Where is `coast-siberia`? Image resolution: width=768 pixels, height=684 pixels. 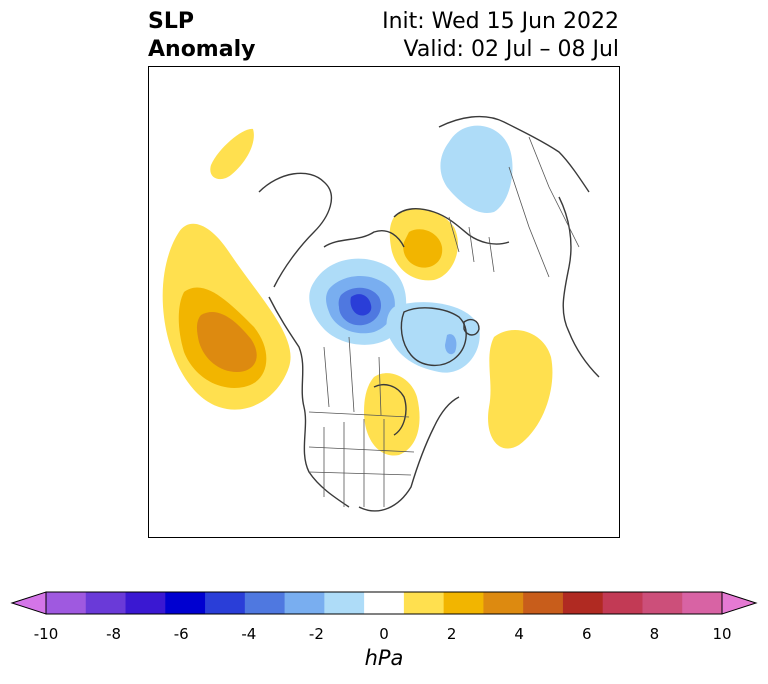 coast-siberia is located at coordinates (514, 154).